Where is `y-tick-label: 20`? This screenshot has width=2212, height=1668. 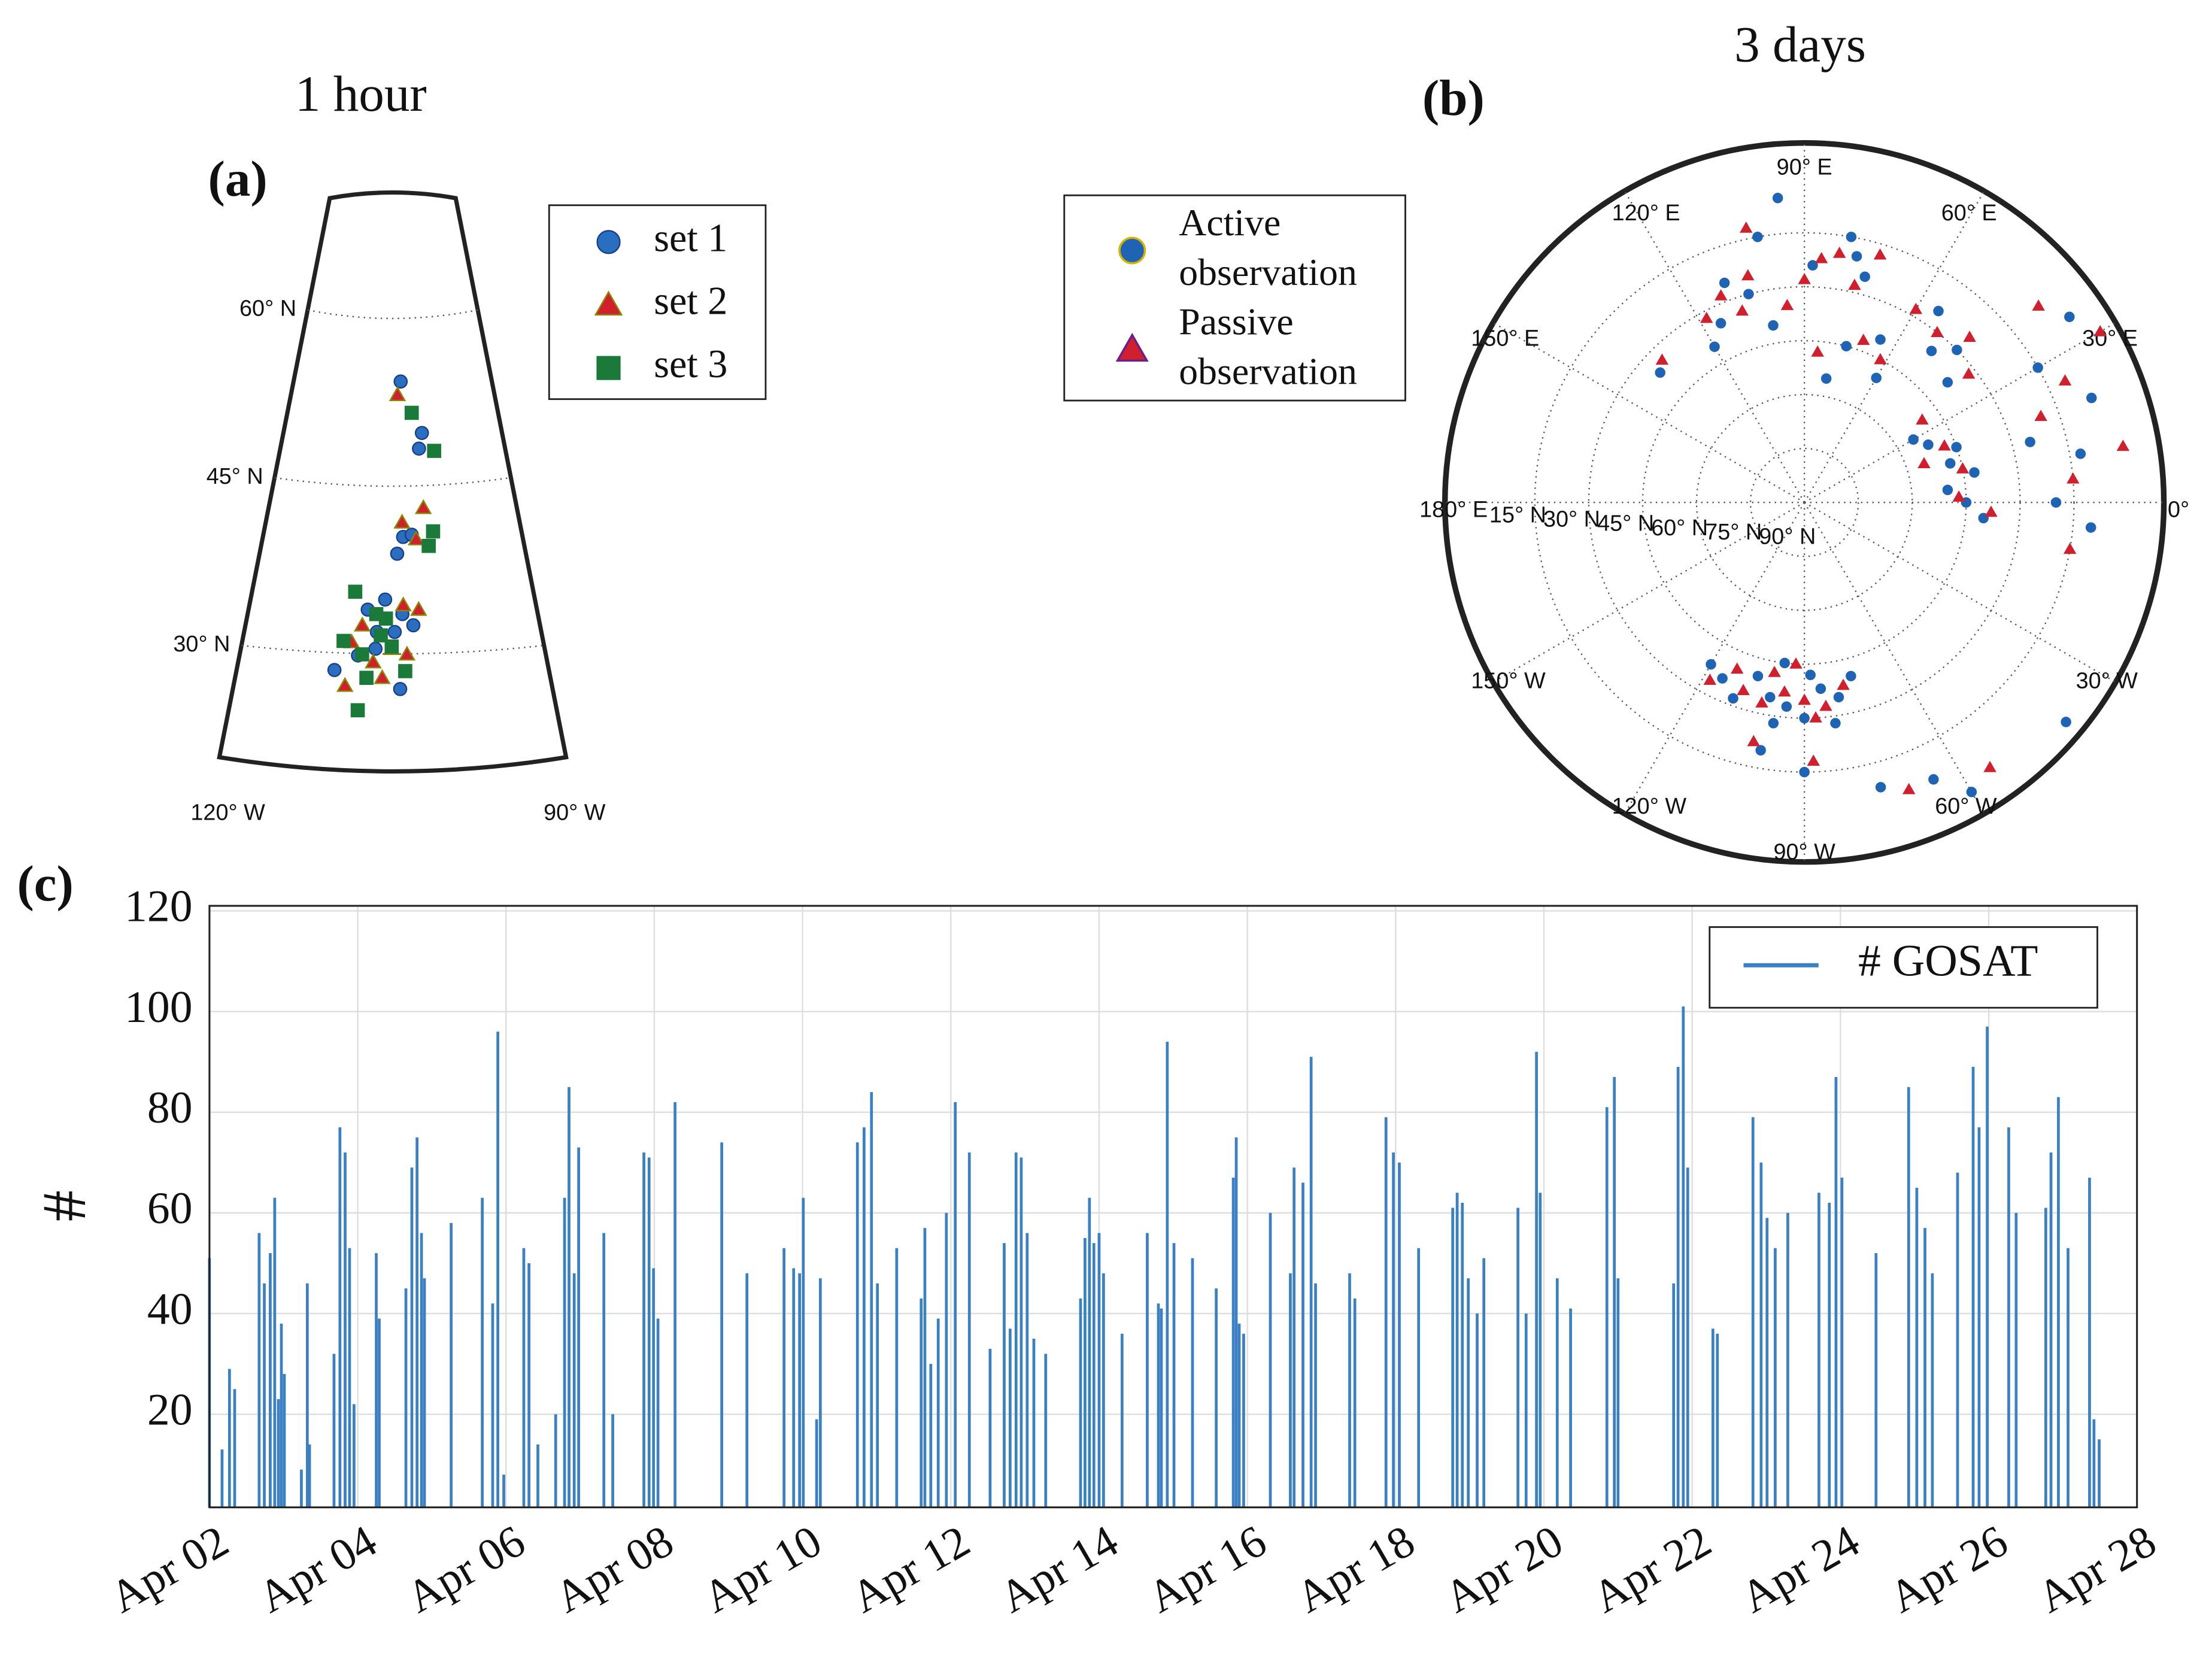
y-tick-label: 20 is located at coordinates (170, 1410).